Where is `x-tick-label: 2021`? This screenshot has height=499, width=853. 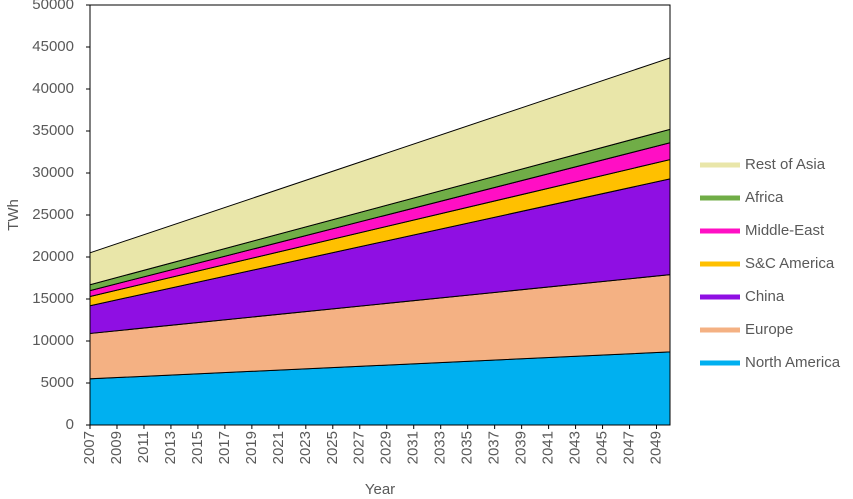 x-tick-label: 2021 is located at coordinates (278, 447).